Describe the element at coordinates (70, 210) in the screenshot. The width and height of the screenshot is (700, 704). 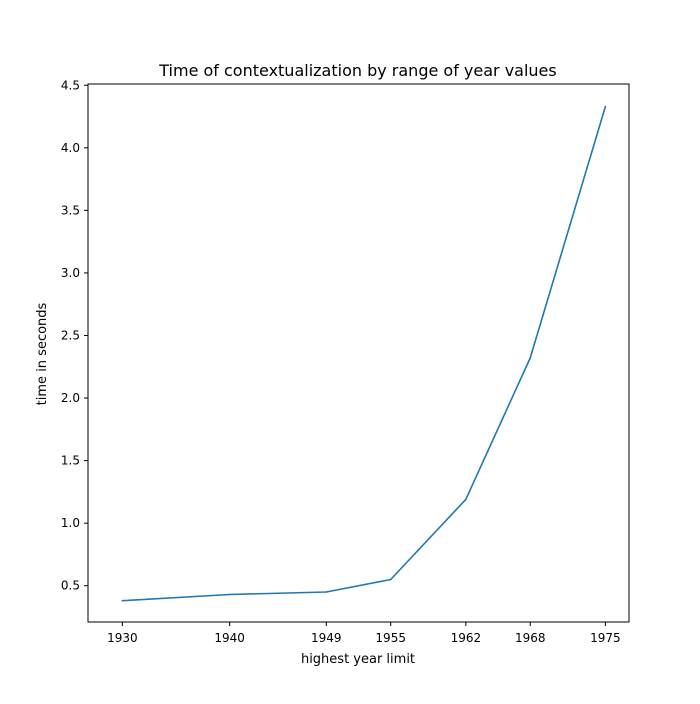
I see `y-tick-label: 3.5` at that location.